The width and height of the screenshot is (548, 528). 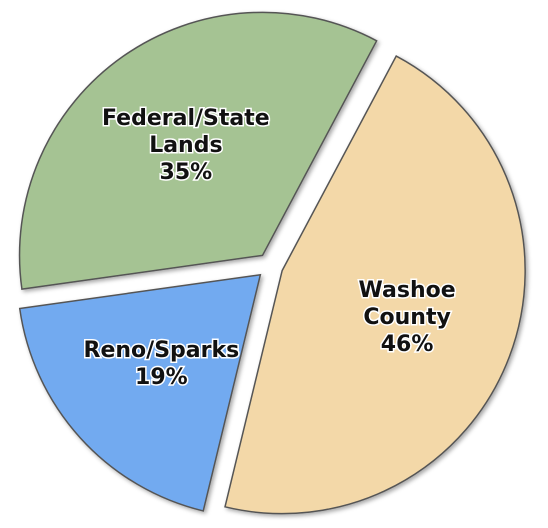 I want to click on label-line: Reno/Sparks, so click(x=162, y=350).